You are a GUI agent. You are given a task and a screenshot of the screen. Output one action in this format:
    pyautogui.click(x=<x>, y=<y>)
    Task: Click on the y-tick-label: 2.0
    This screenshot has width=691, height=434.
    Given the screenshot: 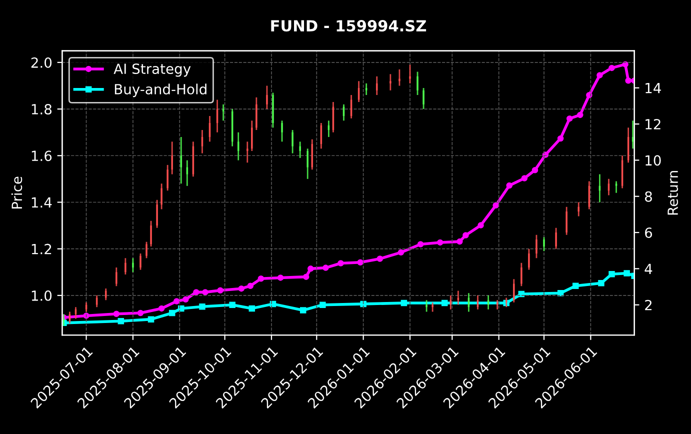 What is the action you would take?
    pyautogui.click(x=41, y=62)
    